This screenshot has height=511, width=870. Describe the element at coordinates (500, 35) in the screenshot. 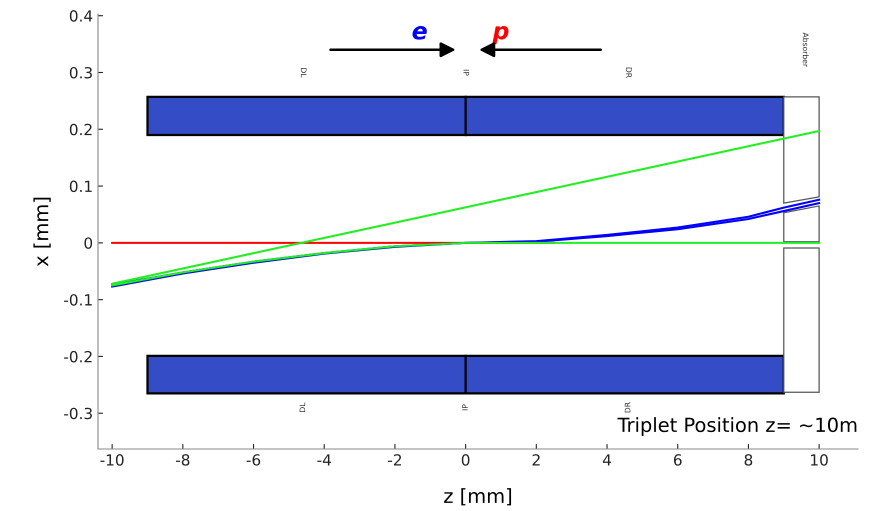

I see `annotation: p` at that location.